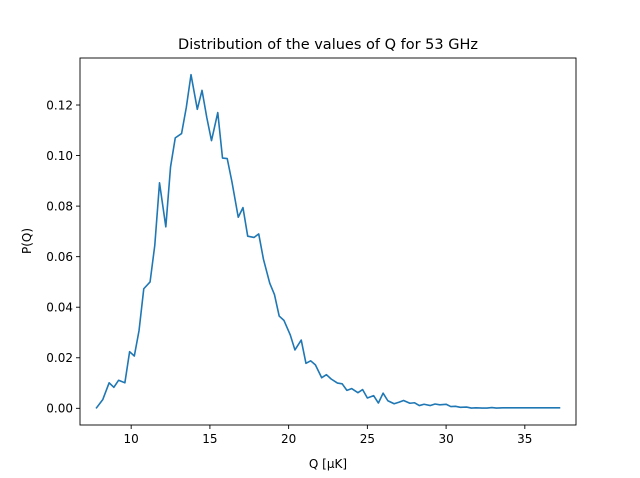 The width and height of the screenshot is (640, 478). What do you see at coordinates (27, 241) in the screenshot?
I see `y-axis-title: P(Q)` at bounding box center [27, 241].